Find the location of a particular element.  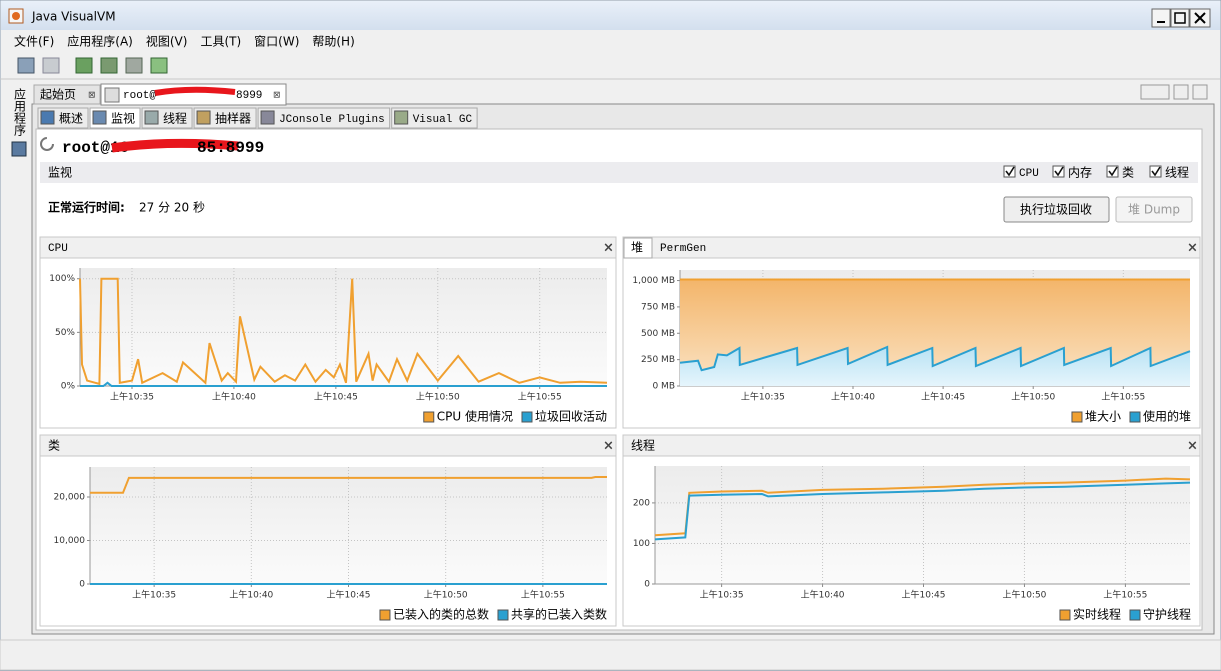

subtab: JConsole Plugins is located at coordinates (324, 118).